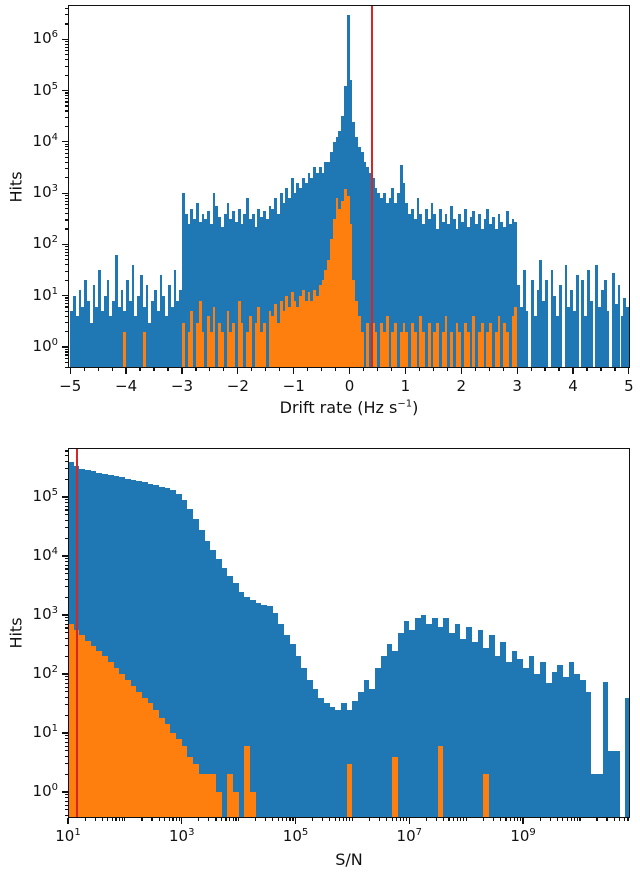 The width and height of the screenshot is (640, 873). I want to click on x-tick-label: 2, so click(461, 386).